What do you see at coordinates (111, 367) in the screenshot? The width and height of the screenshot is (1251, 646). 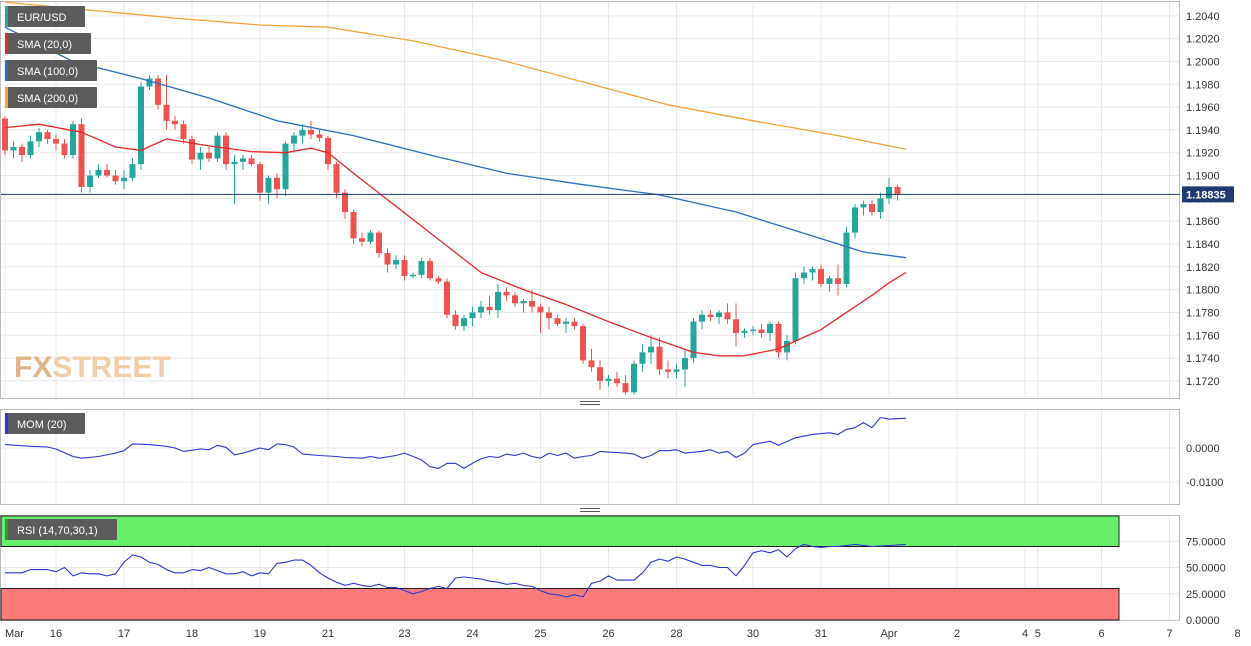 I see `watermark-street: STREET` at bounding box center [111, 367].